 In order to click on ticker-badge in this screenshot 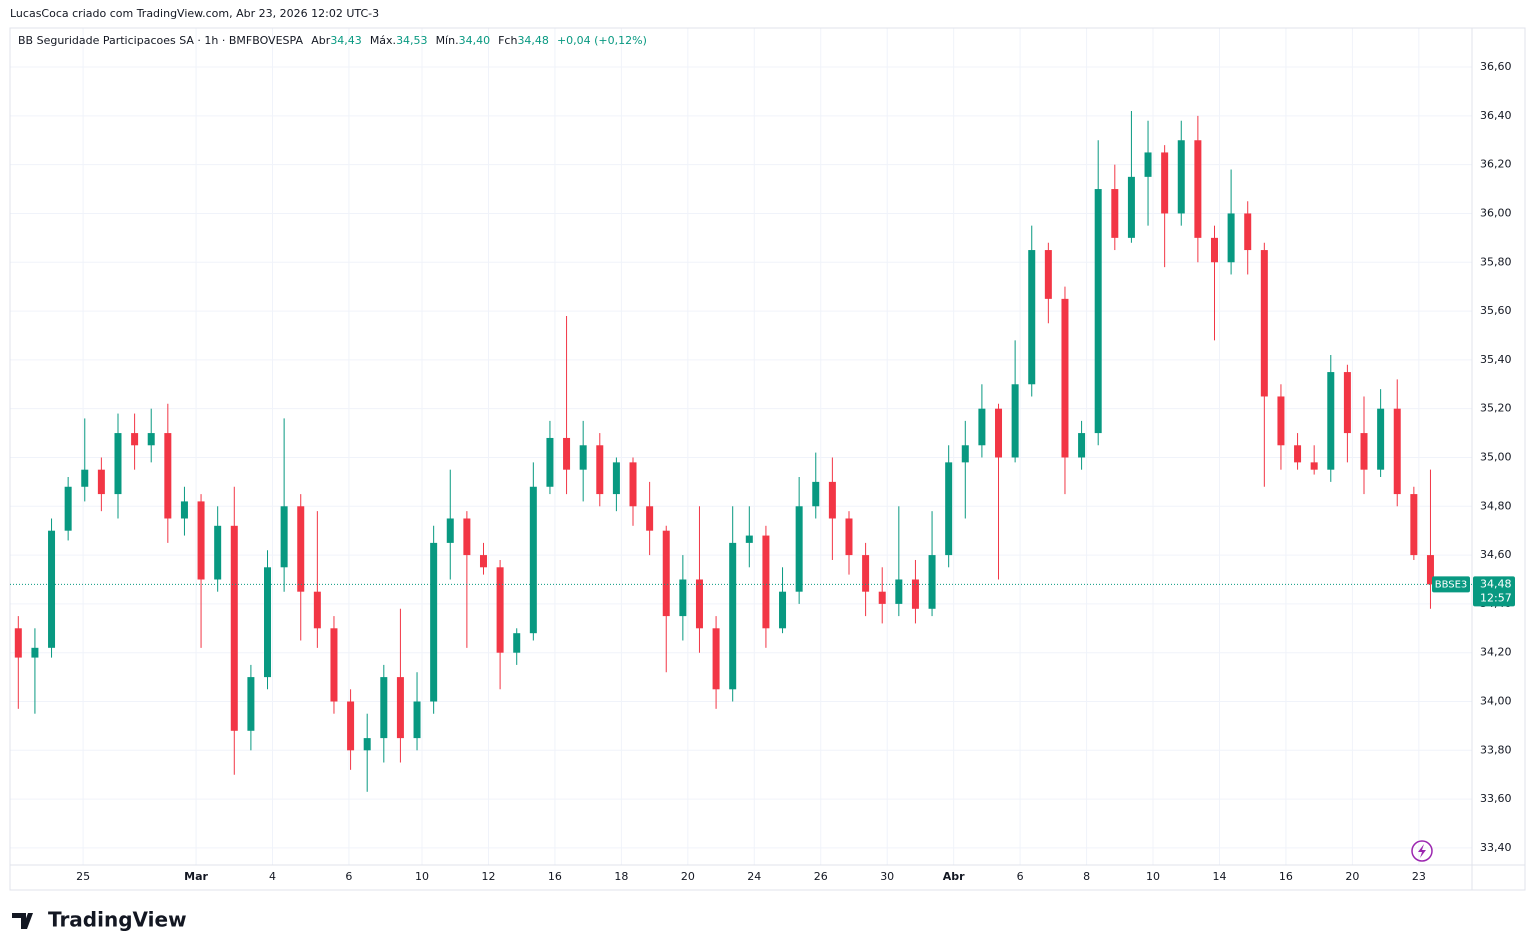, I will do `click(1451, 584)`.